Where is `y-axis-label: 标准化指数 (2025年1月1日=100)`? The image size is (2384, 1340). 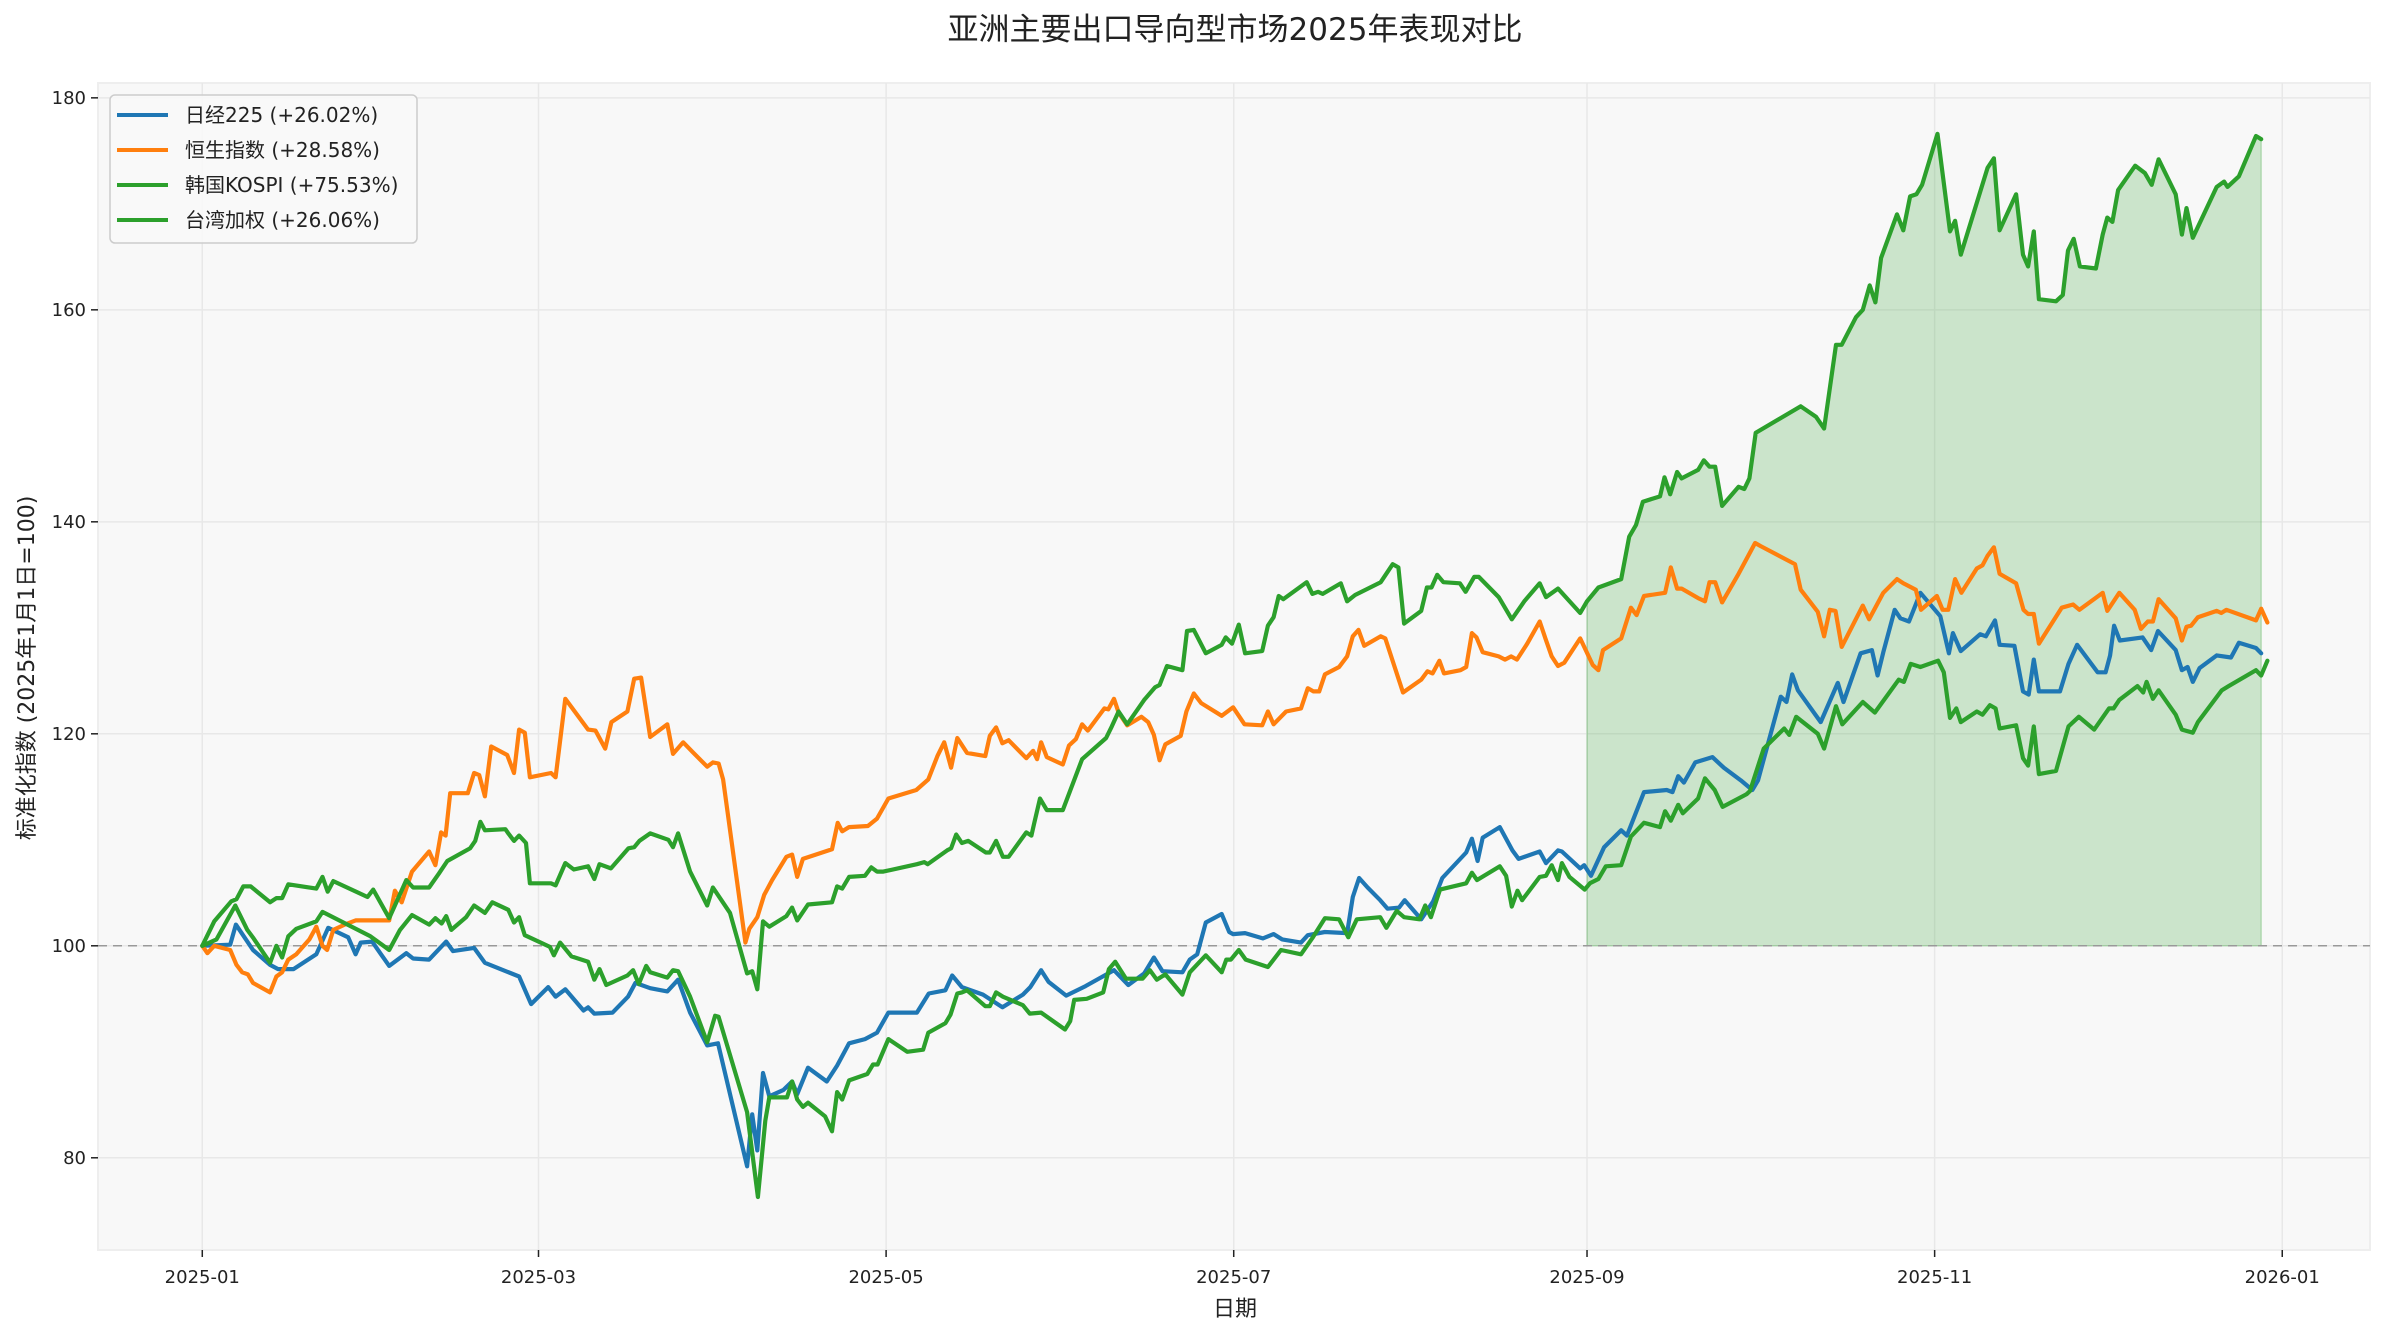
y-axis-label: 标准化指数 (2025年1月1日=100) is located at coordinates (27, 668).